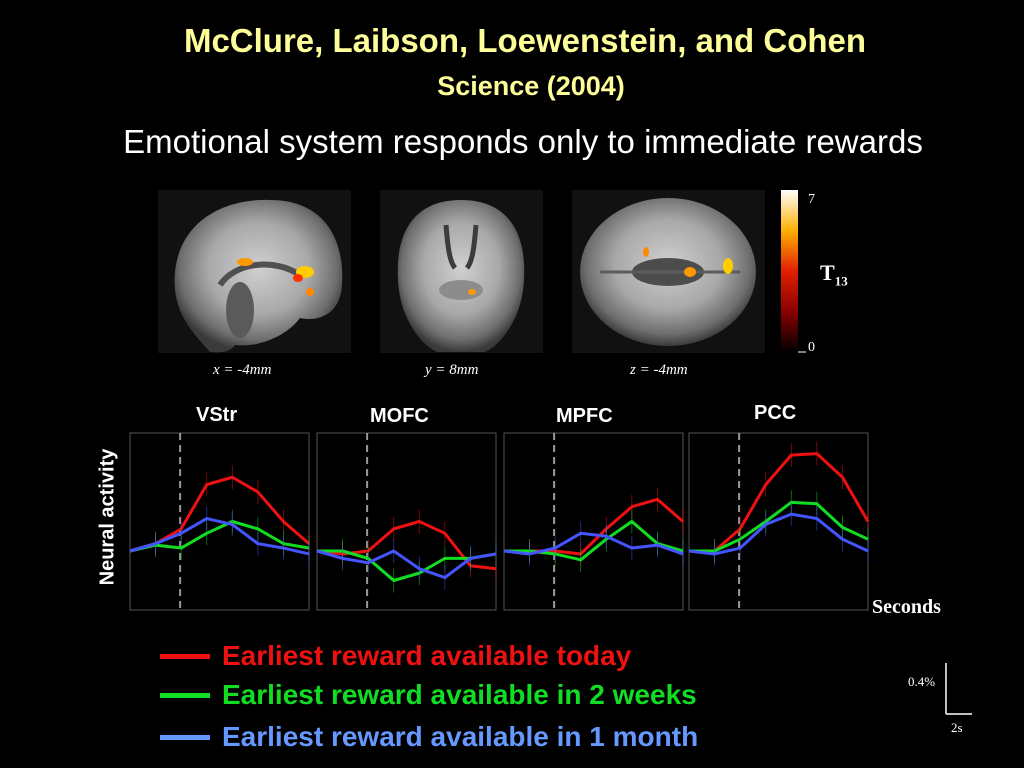 Image resolution: width=1024 pixels, height=768 pixels. What do you see at coordinates (775, 413) in the screenshot?
I see `panel-title-pcc: PCC` at bounding box center [775, 413].